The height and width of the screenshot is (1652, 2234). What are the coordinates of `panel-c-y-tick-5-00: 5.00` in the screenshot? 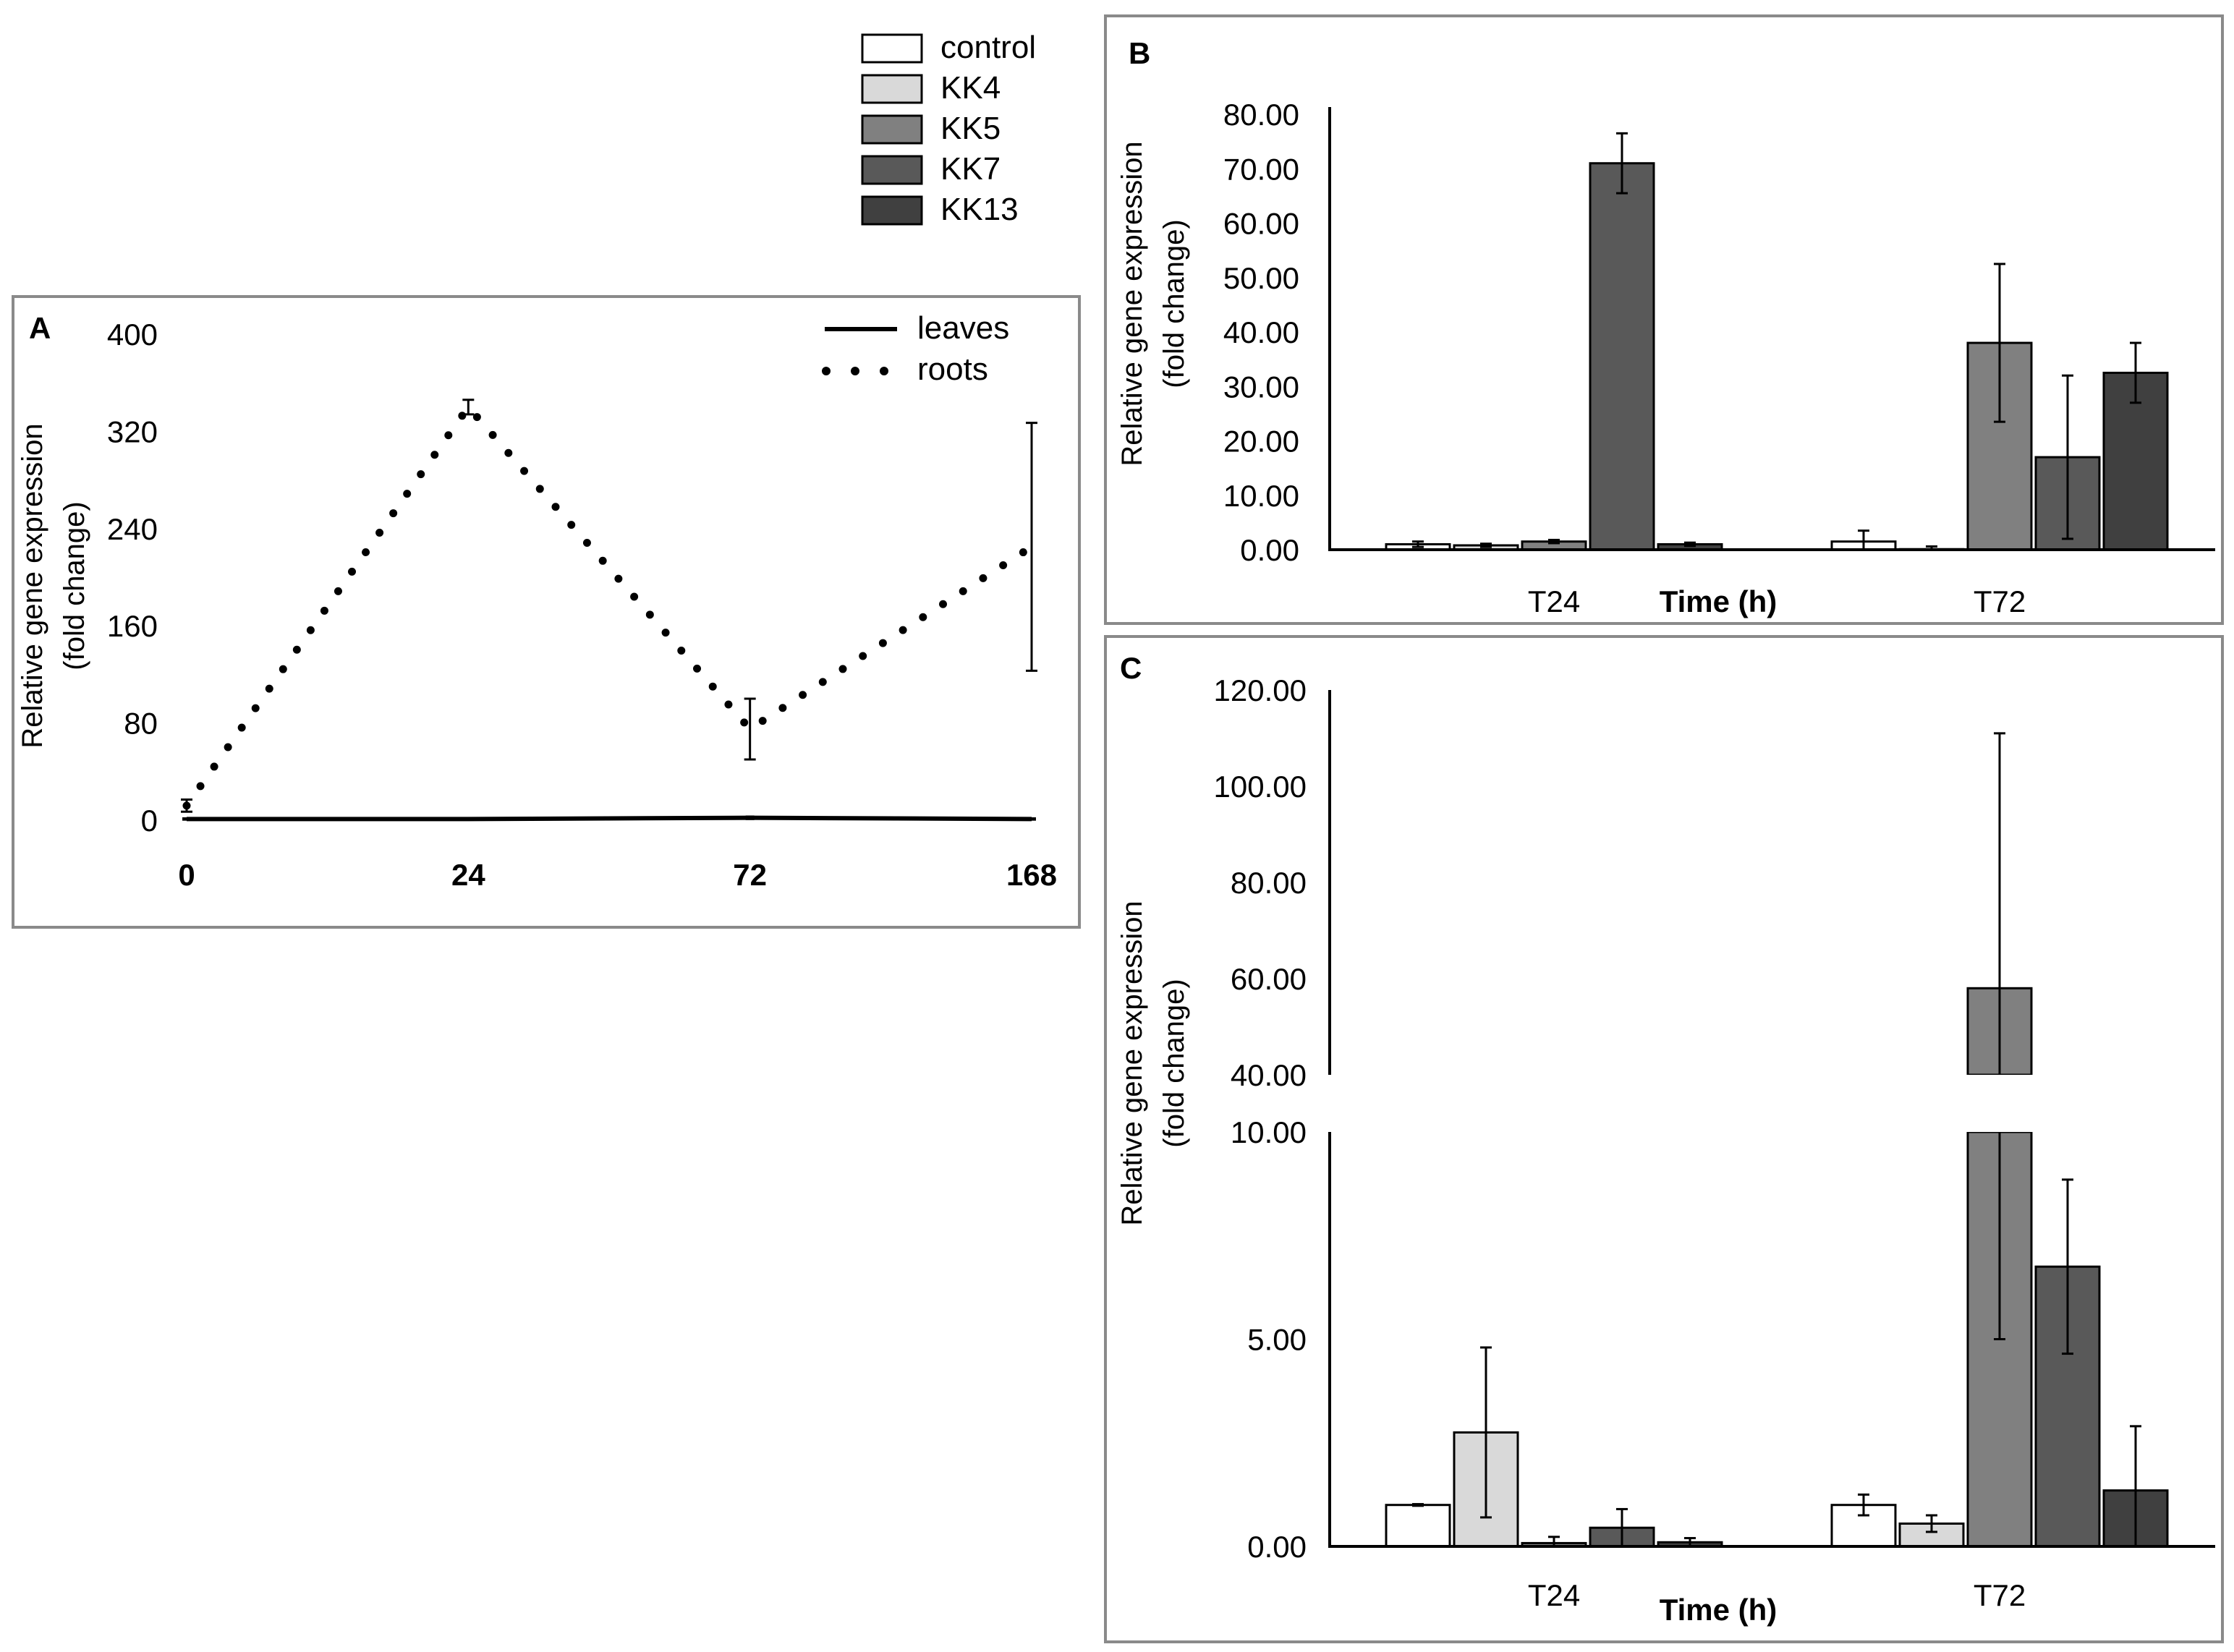 It's located at (1277, 1340).